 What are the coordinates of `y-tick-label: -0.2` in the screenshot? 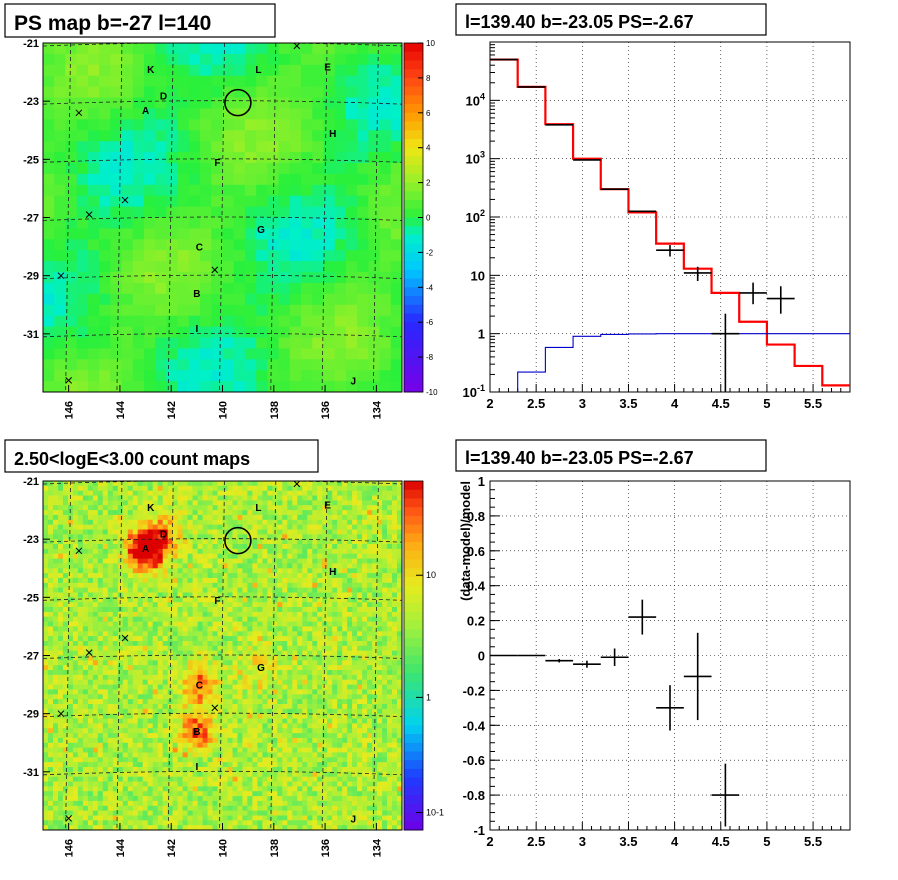 It's located at (474, 690).